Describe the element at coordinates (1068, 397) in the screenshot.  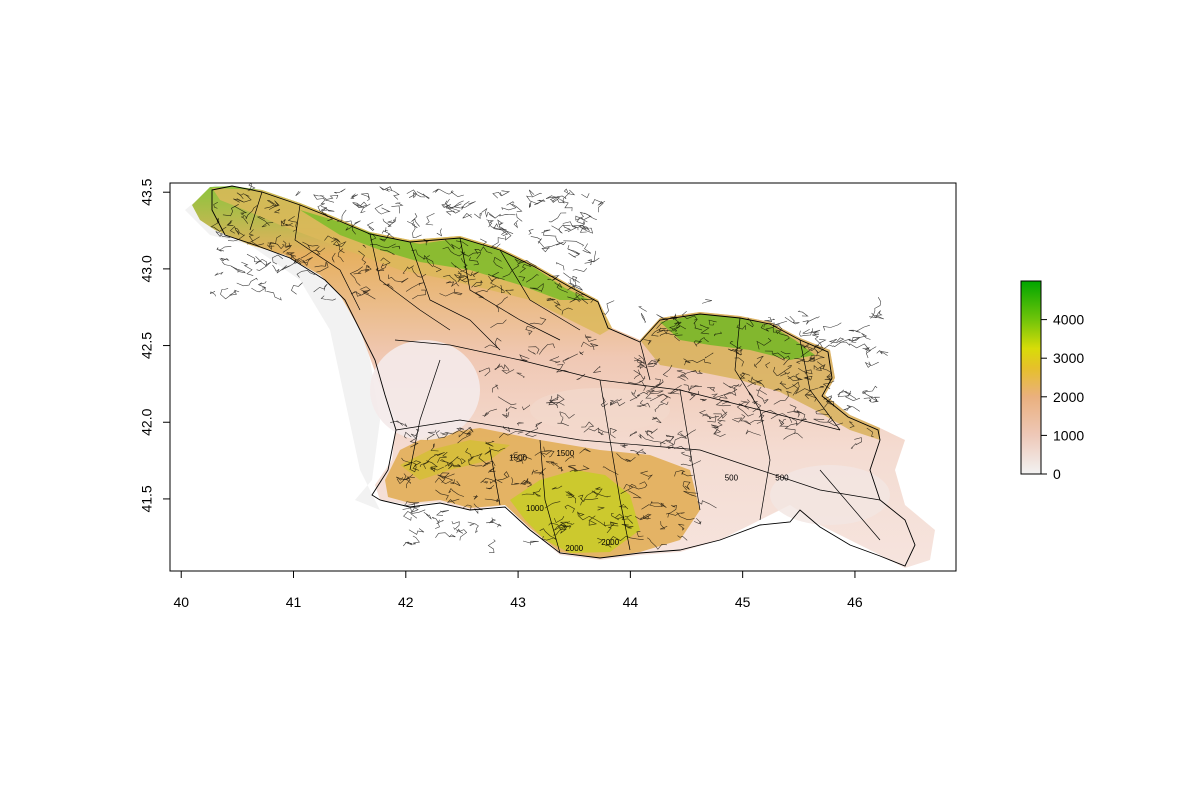
I see `colorbar-tick-label: 2000` at that location.